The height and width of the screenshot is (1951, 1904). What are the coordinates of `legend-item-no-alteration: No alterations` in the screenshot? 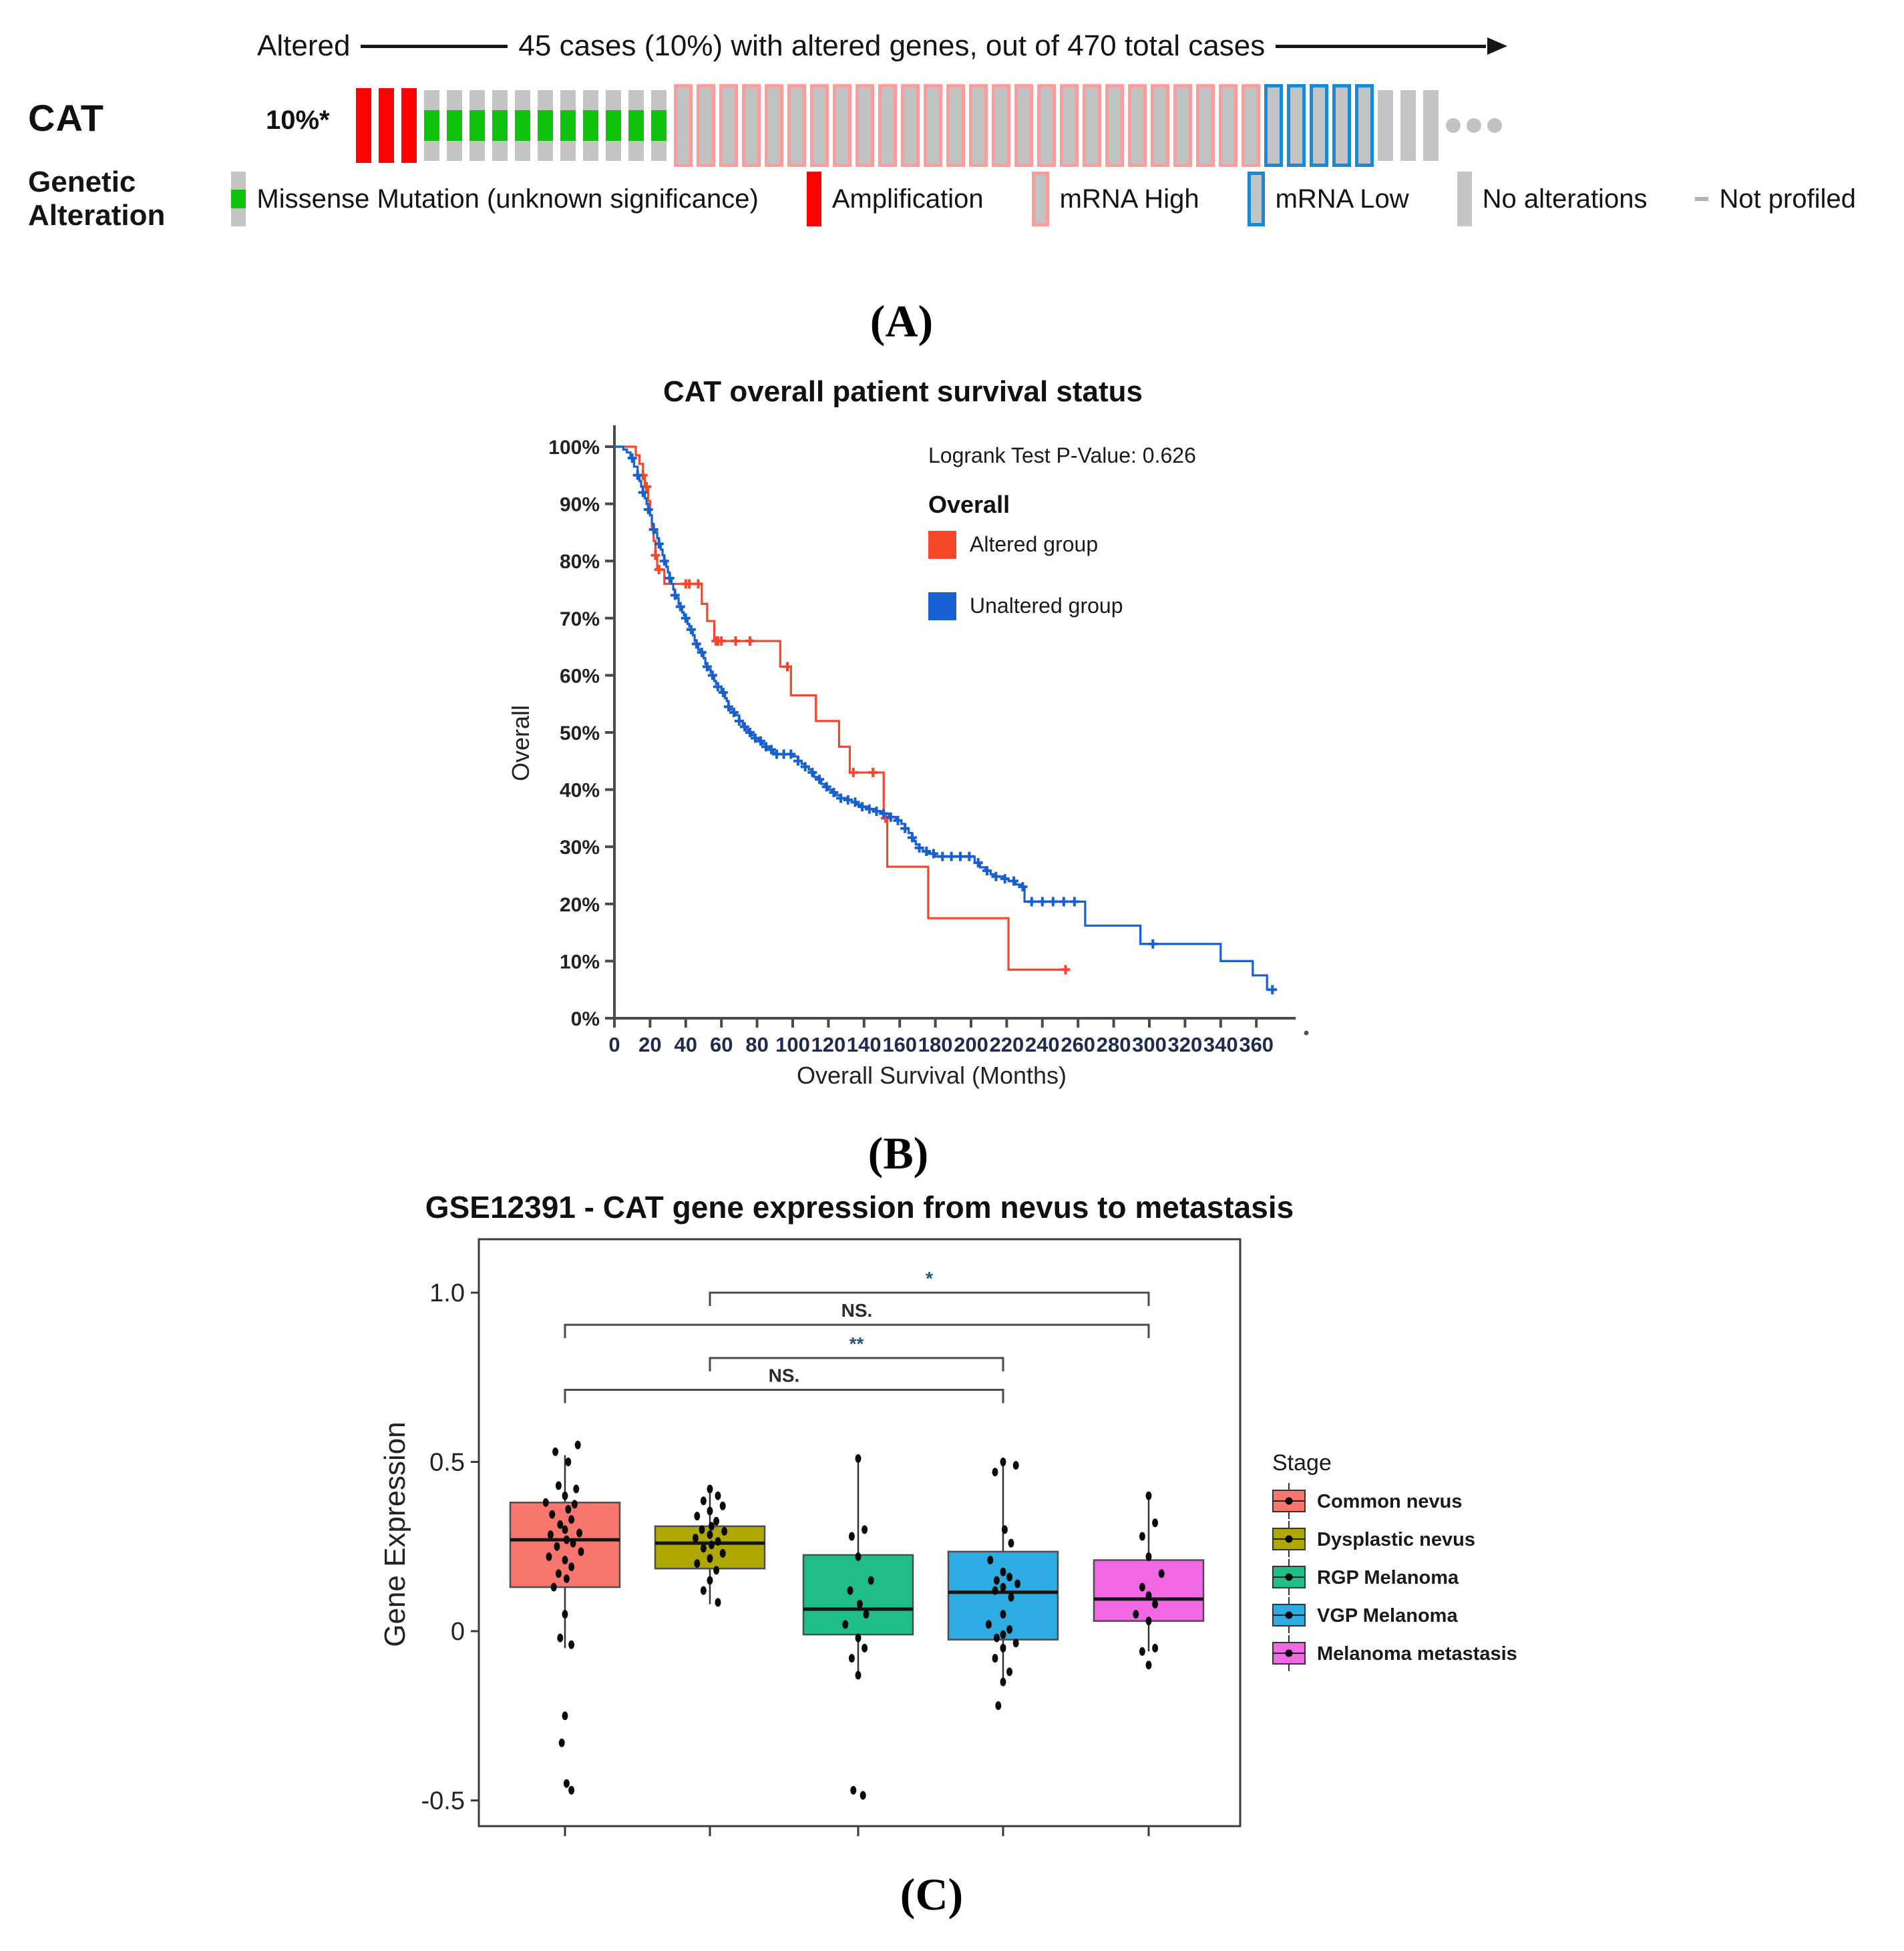 It's located at (1552, 199).